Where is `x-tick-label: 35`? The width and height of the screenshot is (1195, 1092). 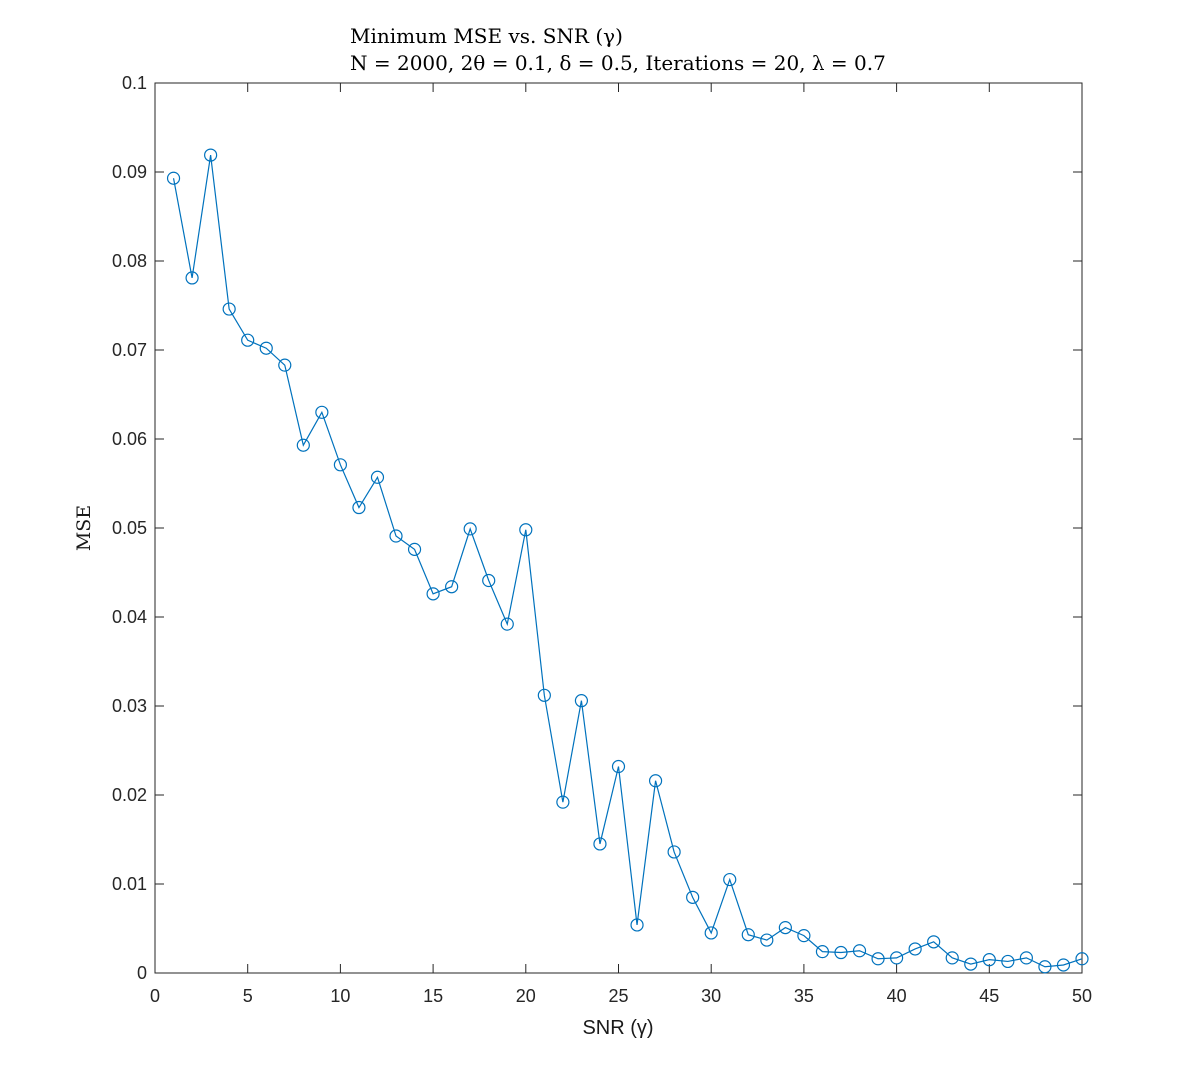 x-tick-label: 35 is located at coordinates (804, 996).